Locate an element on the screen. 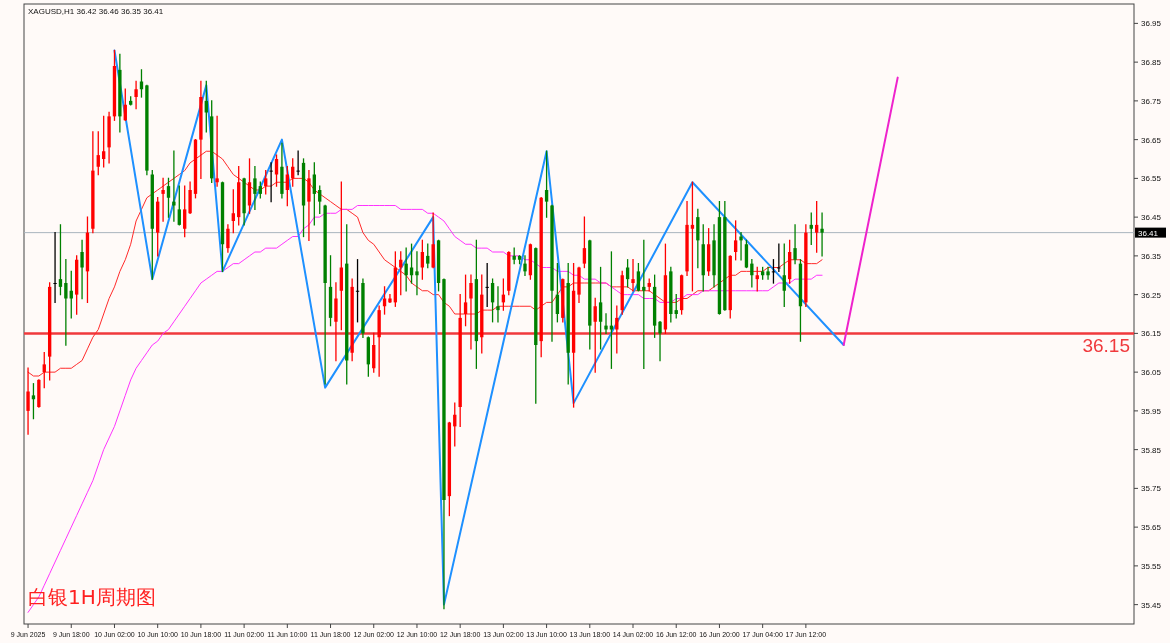 Image resolution: width=1170 pixels, height=643 pixels. y-tick-label: 36.05 is located at coordinates (1151, 373).